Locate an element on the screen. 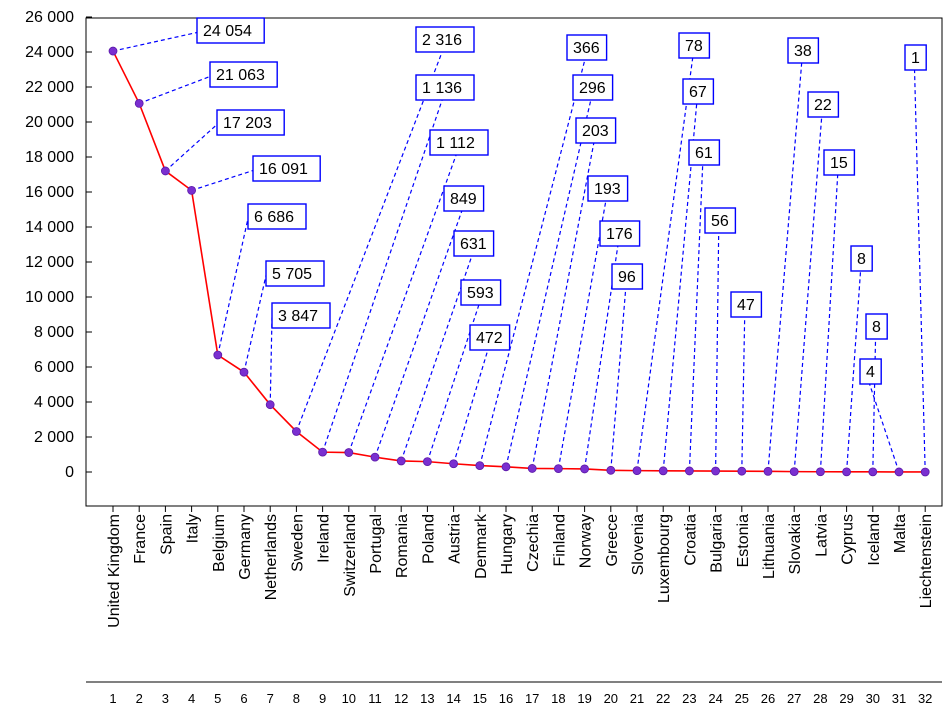  category-label: Spain is located at coordinates (166, 534).